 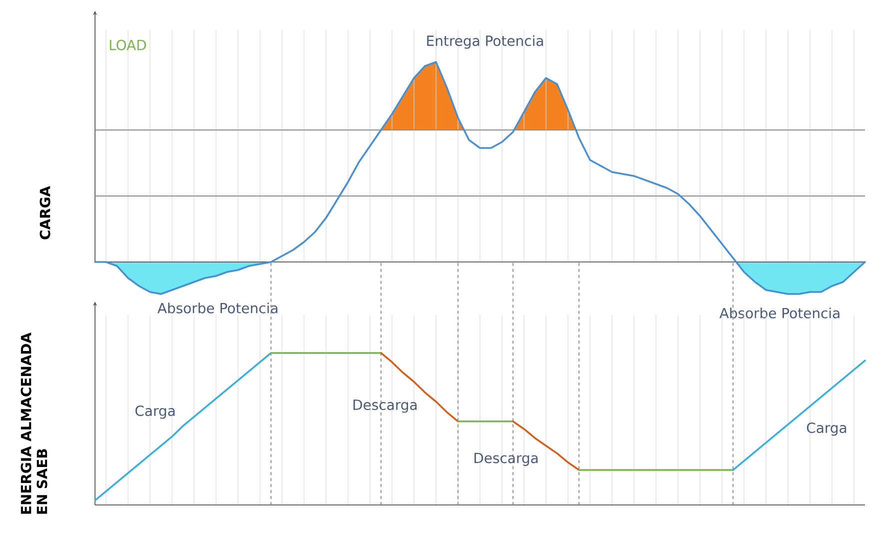 I want to click on y-axis-title: CARGA, so click(x=45, y=213).